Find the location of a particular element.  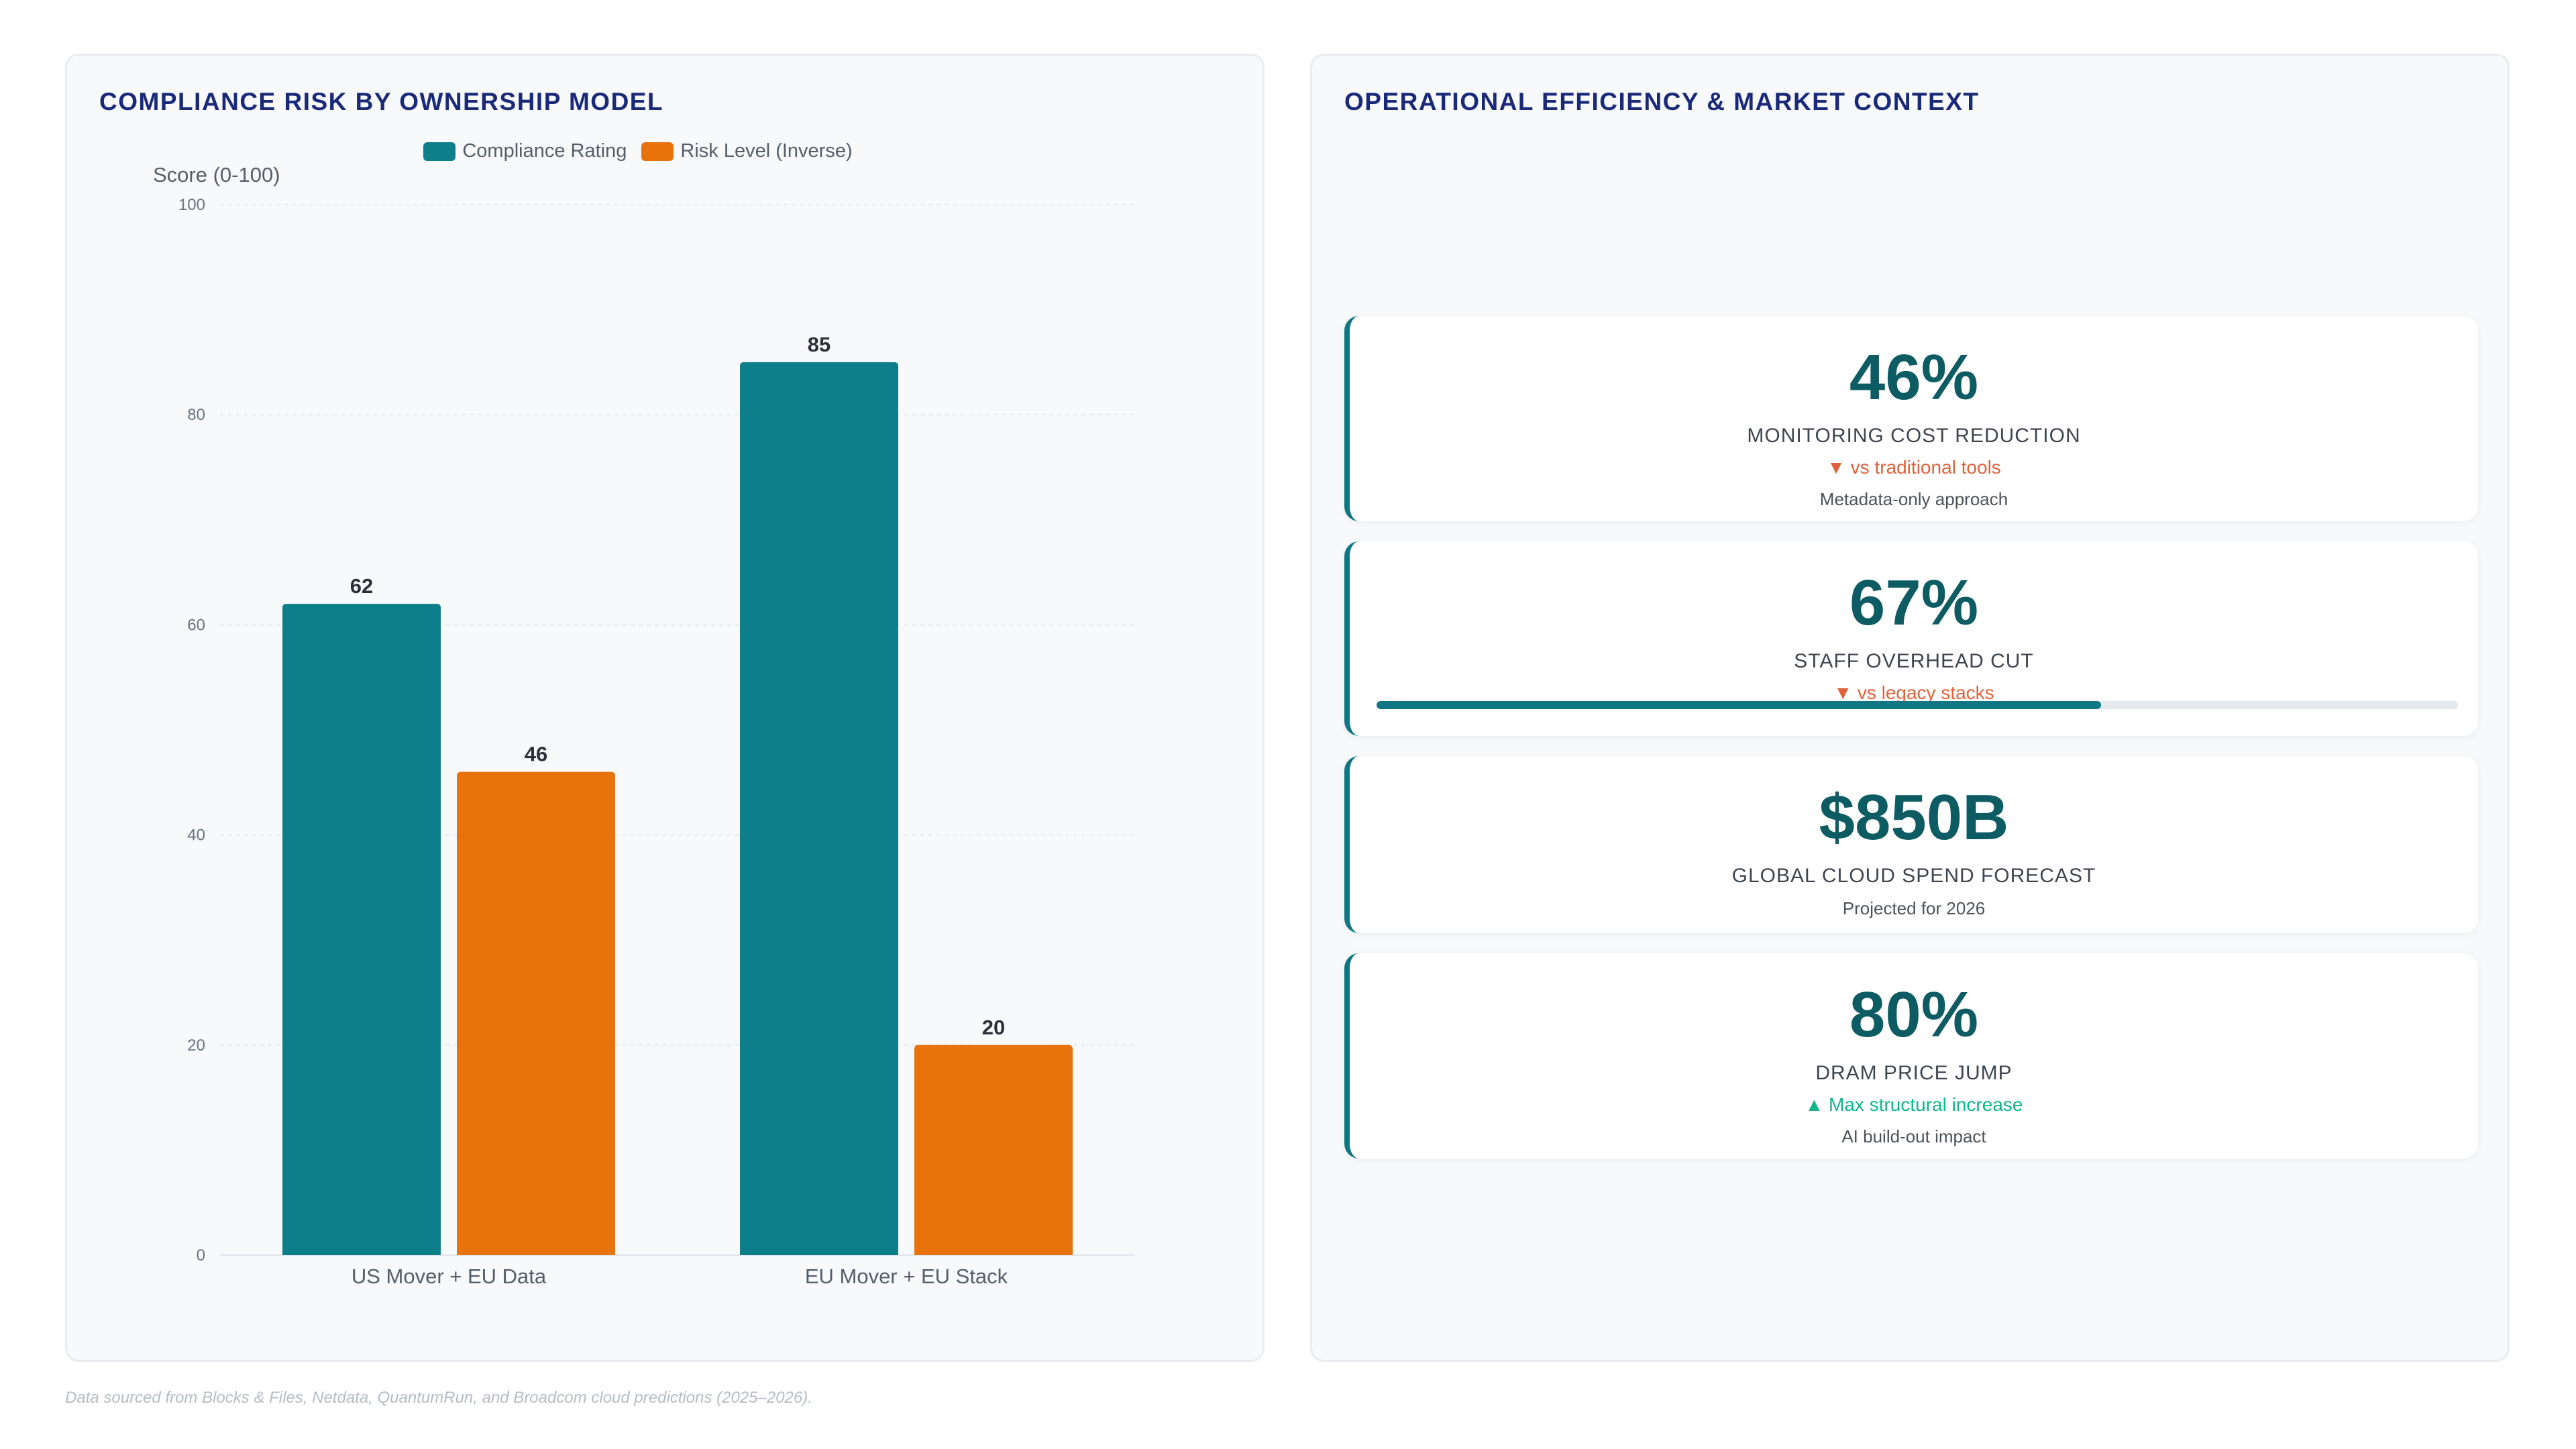

bar-value-label: 46 is located at coordinates (536, 754).